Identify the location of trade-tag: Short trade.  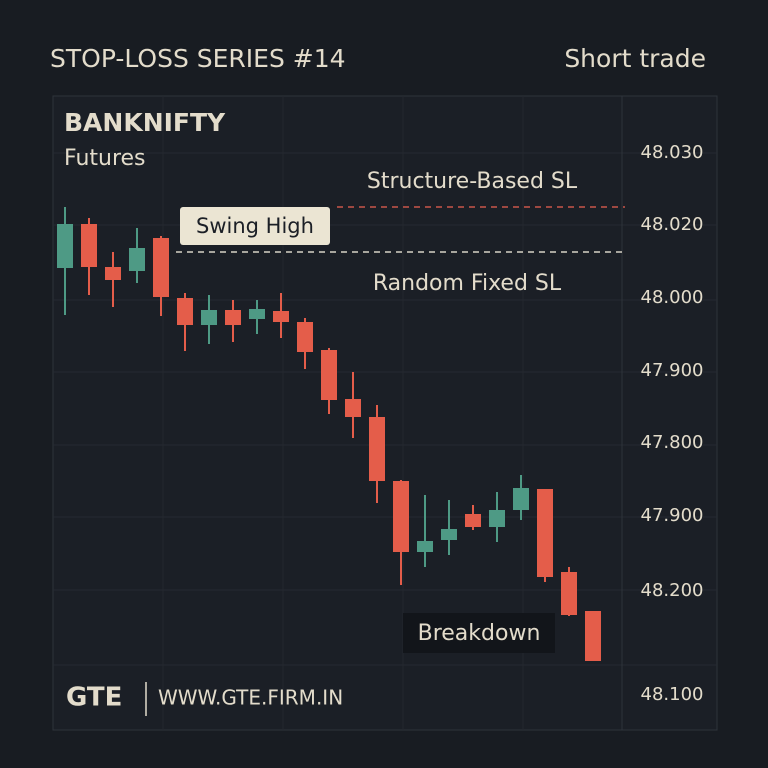
(635, 58).